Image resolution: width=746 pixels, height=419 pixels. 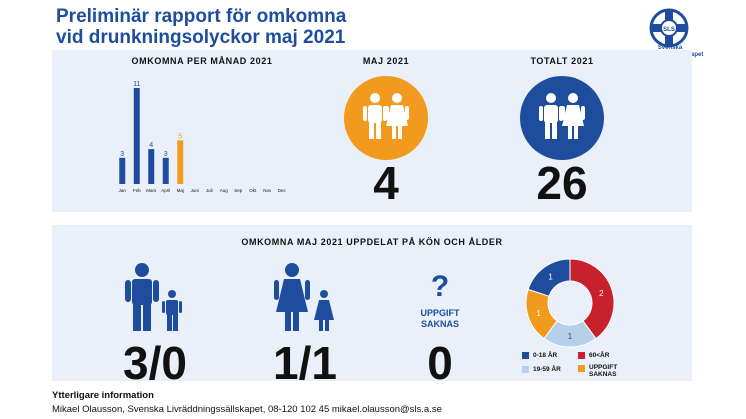 I want to click on x-tick-label: Mars, so click(x=151, y=190).